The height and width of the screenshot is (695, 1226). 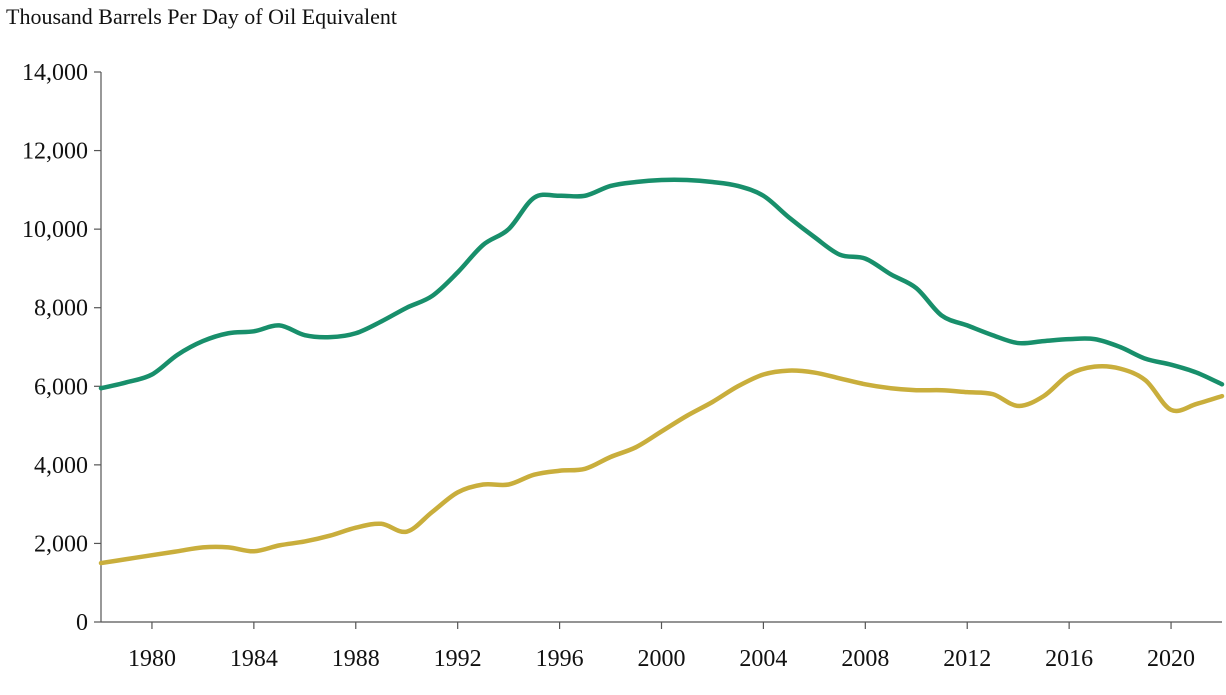 What do you see at coordinates (1069, 659) in the screenshot?
I see `x-tick-label: 2016` at bounding box center [1069, 659].